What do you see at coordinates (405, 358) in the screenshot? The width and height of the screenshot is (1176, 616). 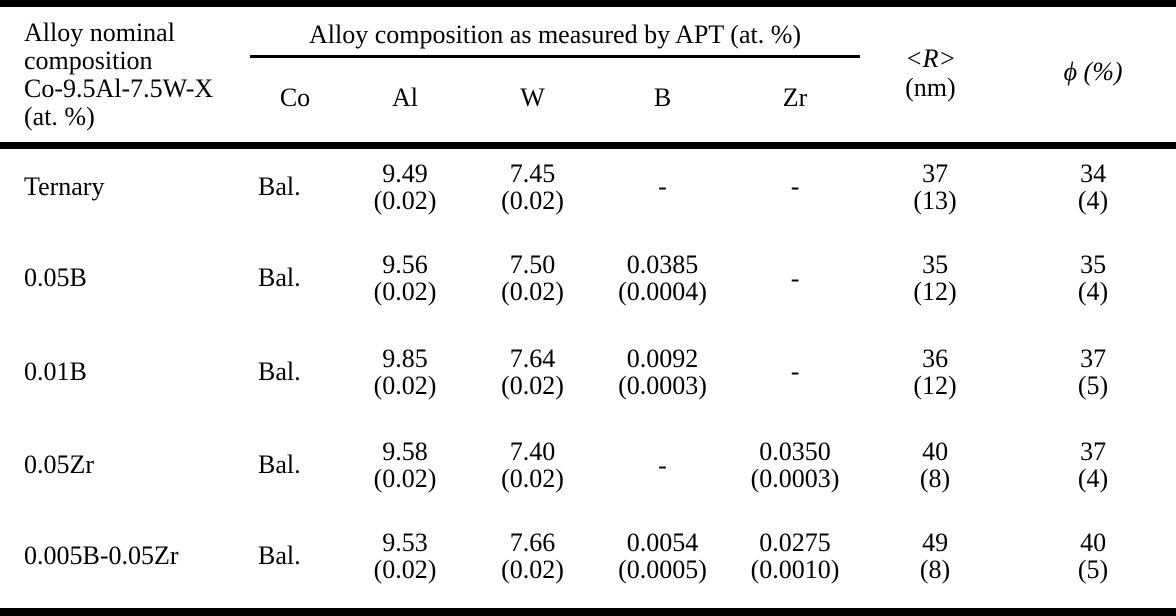 I see `value: 9.85` at bounding box center [405, 358].